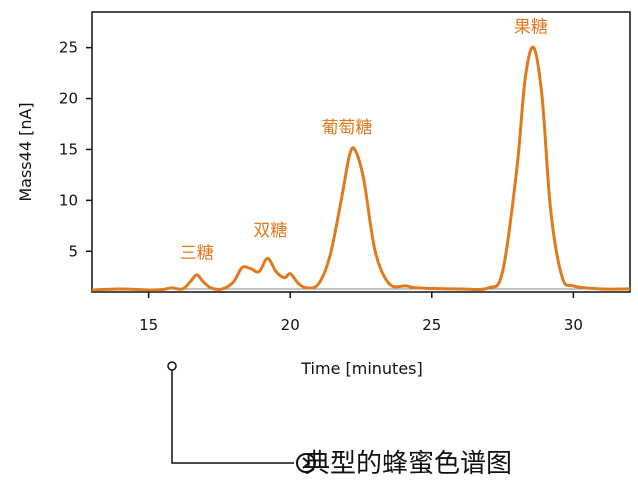  I want to click on peak-label: 果糖, so click(531, 27).